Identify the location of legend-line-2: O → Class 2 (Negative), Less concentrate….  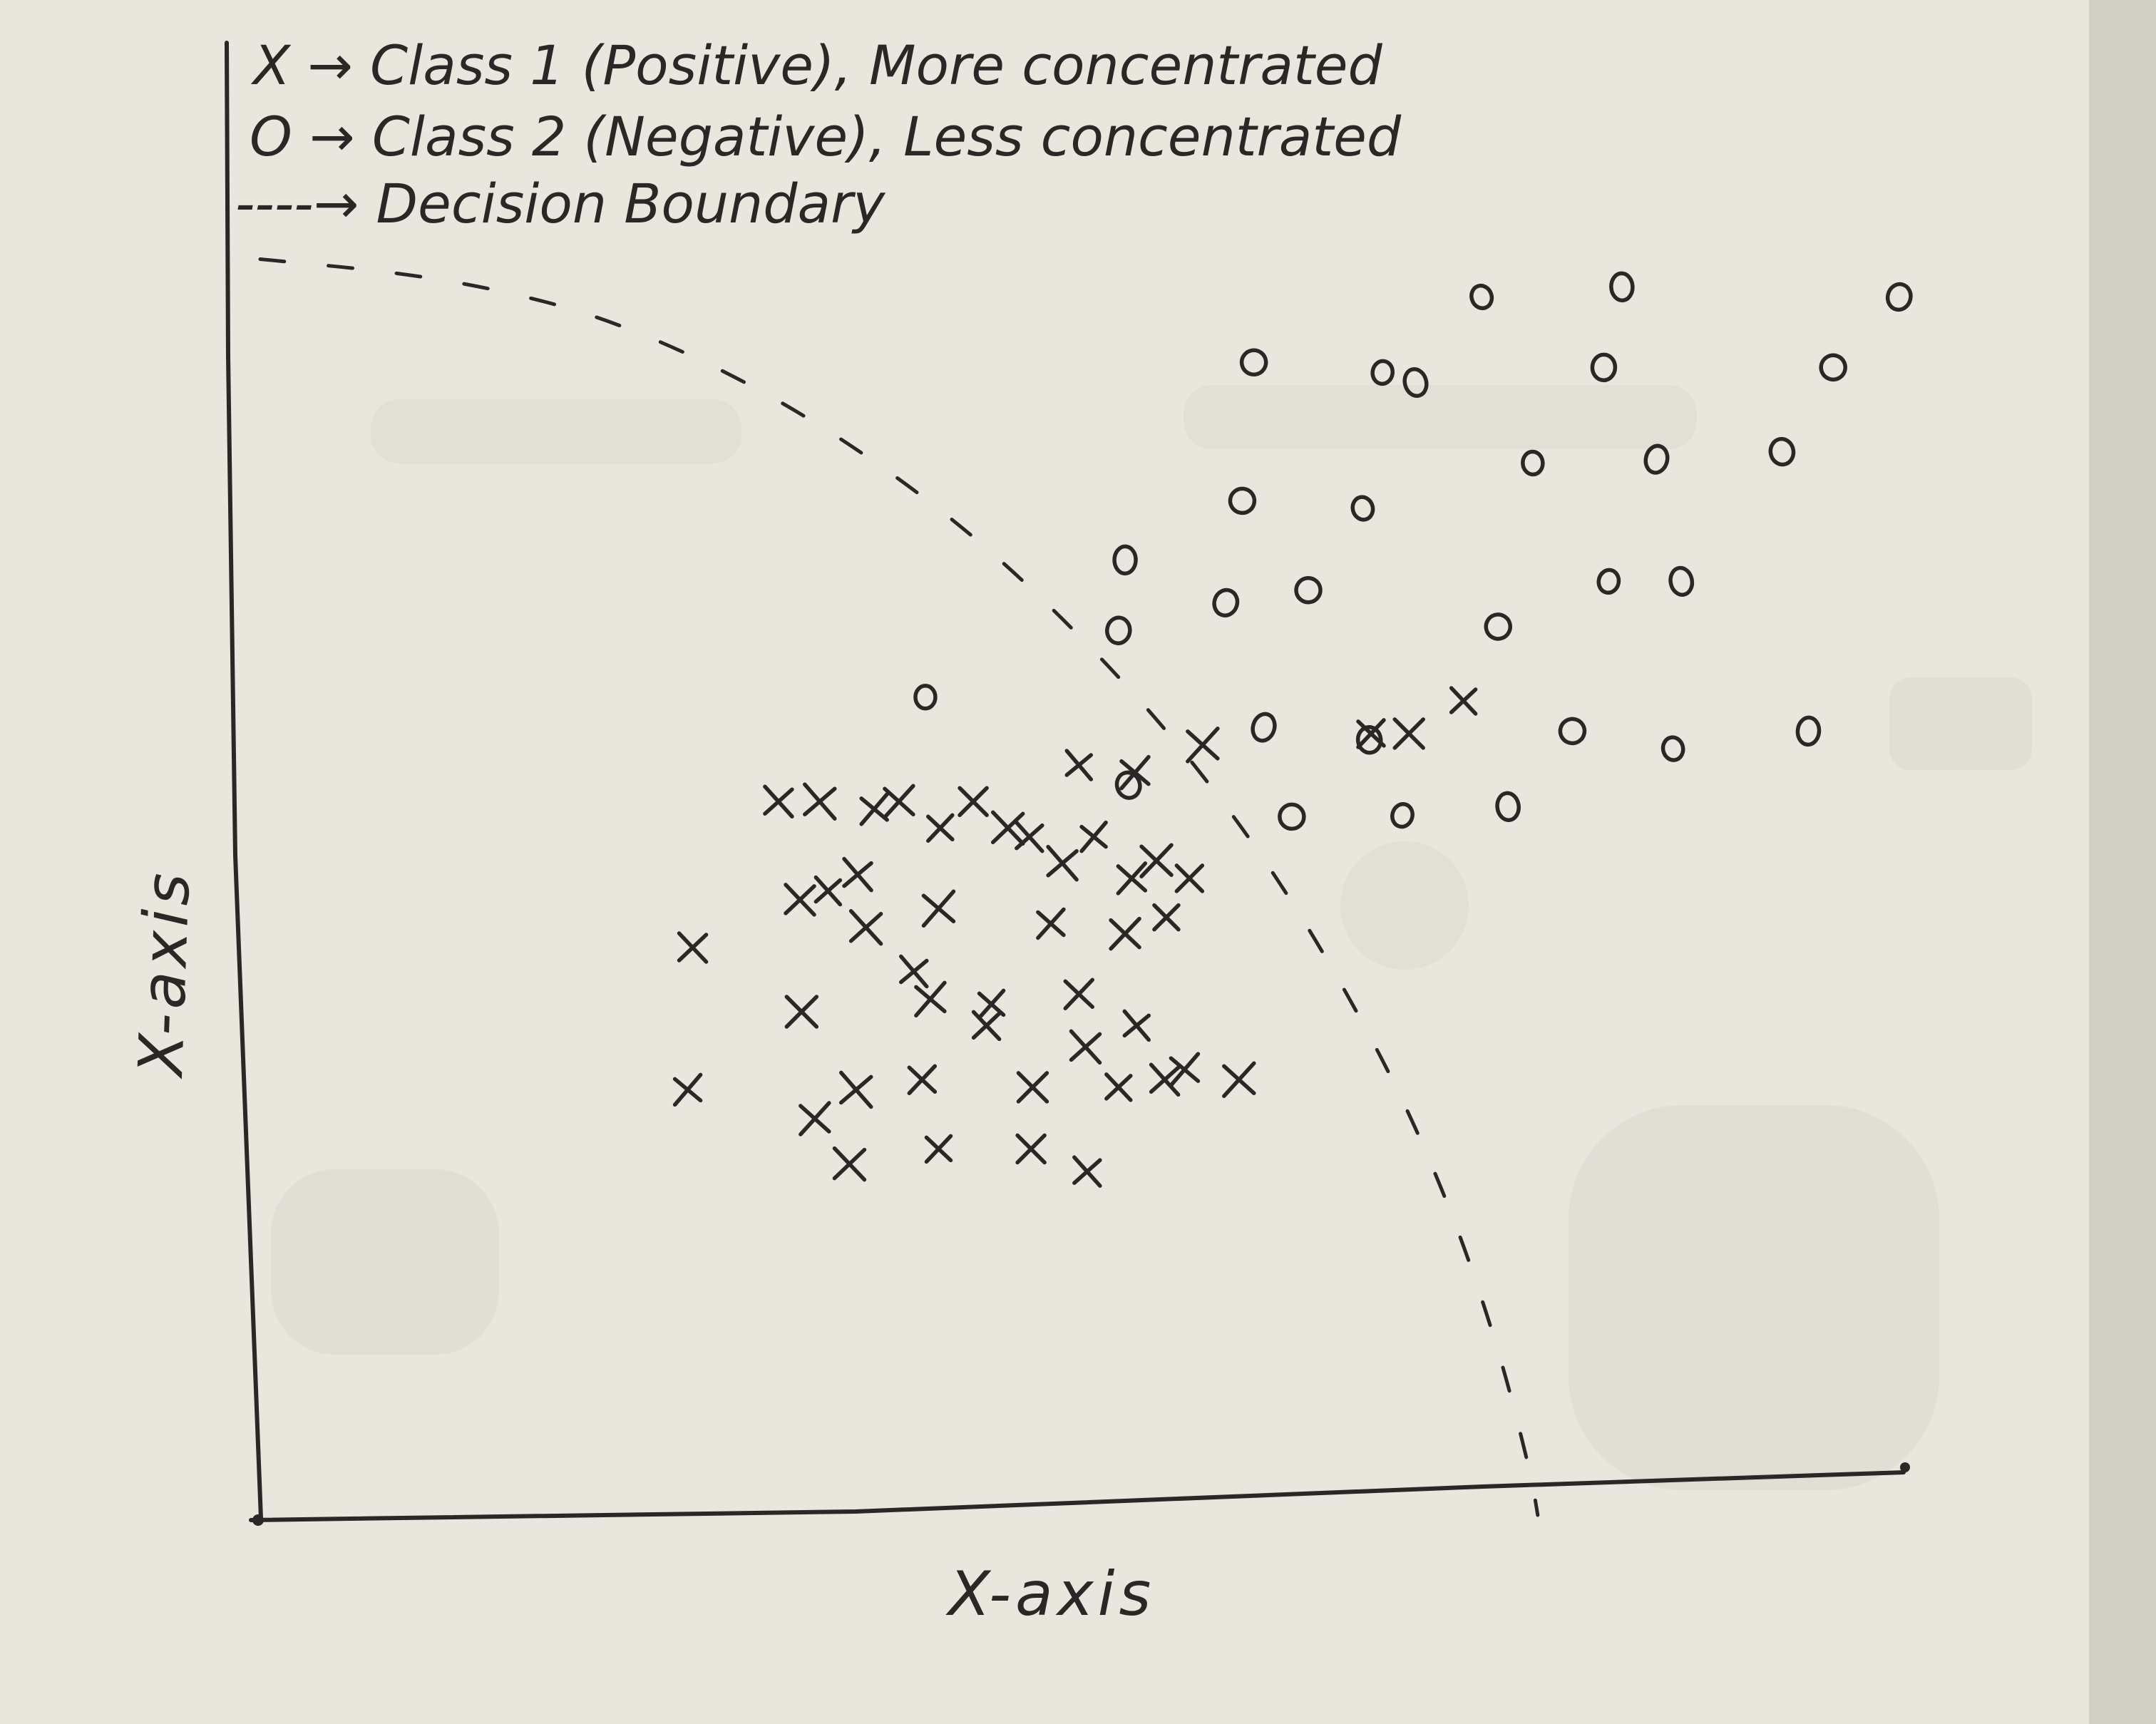
(826, 136).